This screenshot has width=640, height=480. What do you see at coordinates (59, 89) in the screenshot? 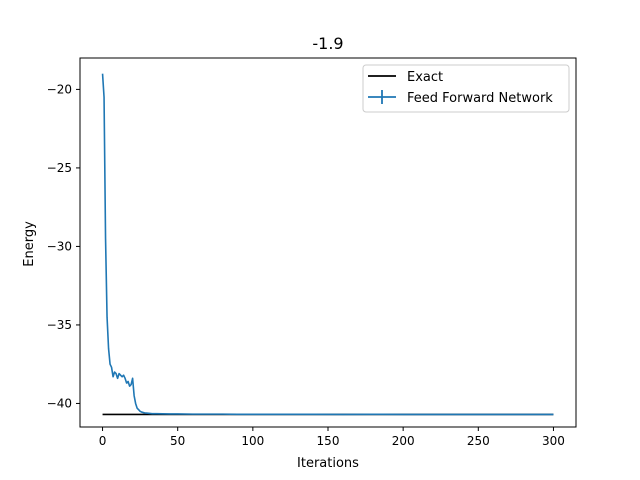
I see `y-tick-label: −20` at bounding box center [59, 89].